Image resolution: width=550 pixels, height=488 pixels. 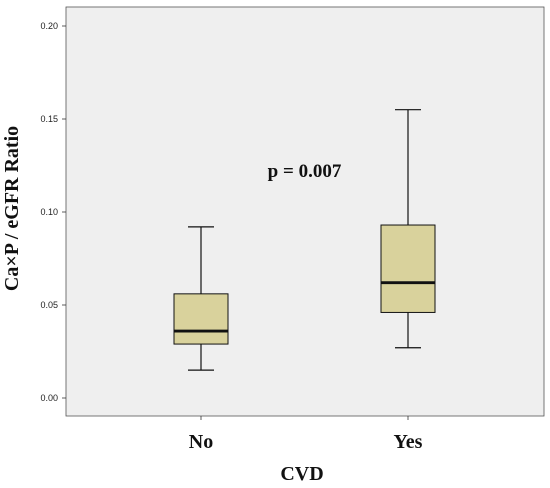 I want to click on y-axis-title: Ca×P / eGFR Ratio, so click(x=12, y=208).